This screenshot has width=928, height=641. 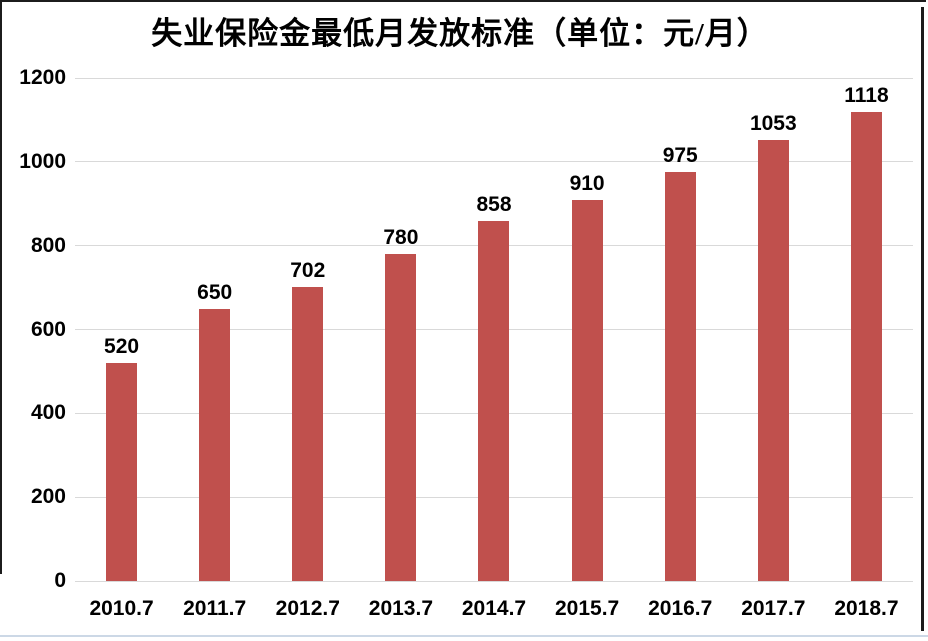 I want to click on bar-2015.7, so click(x=587, y=390).